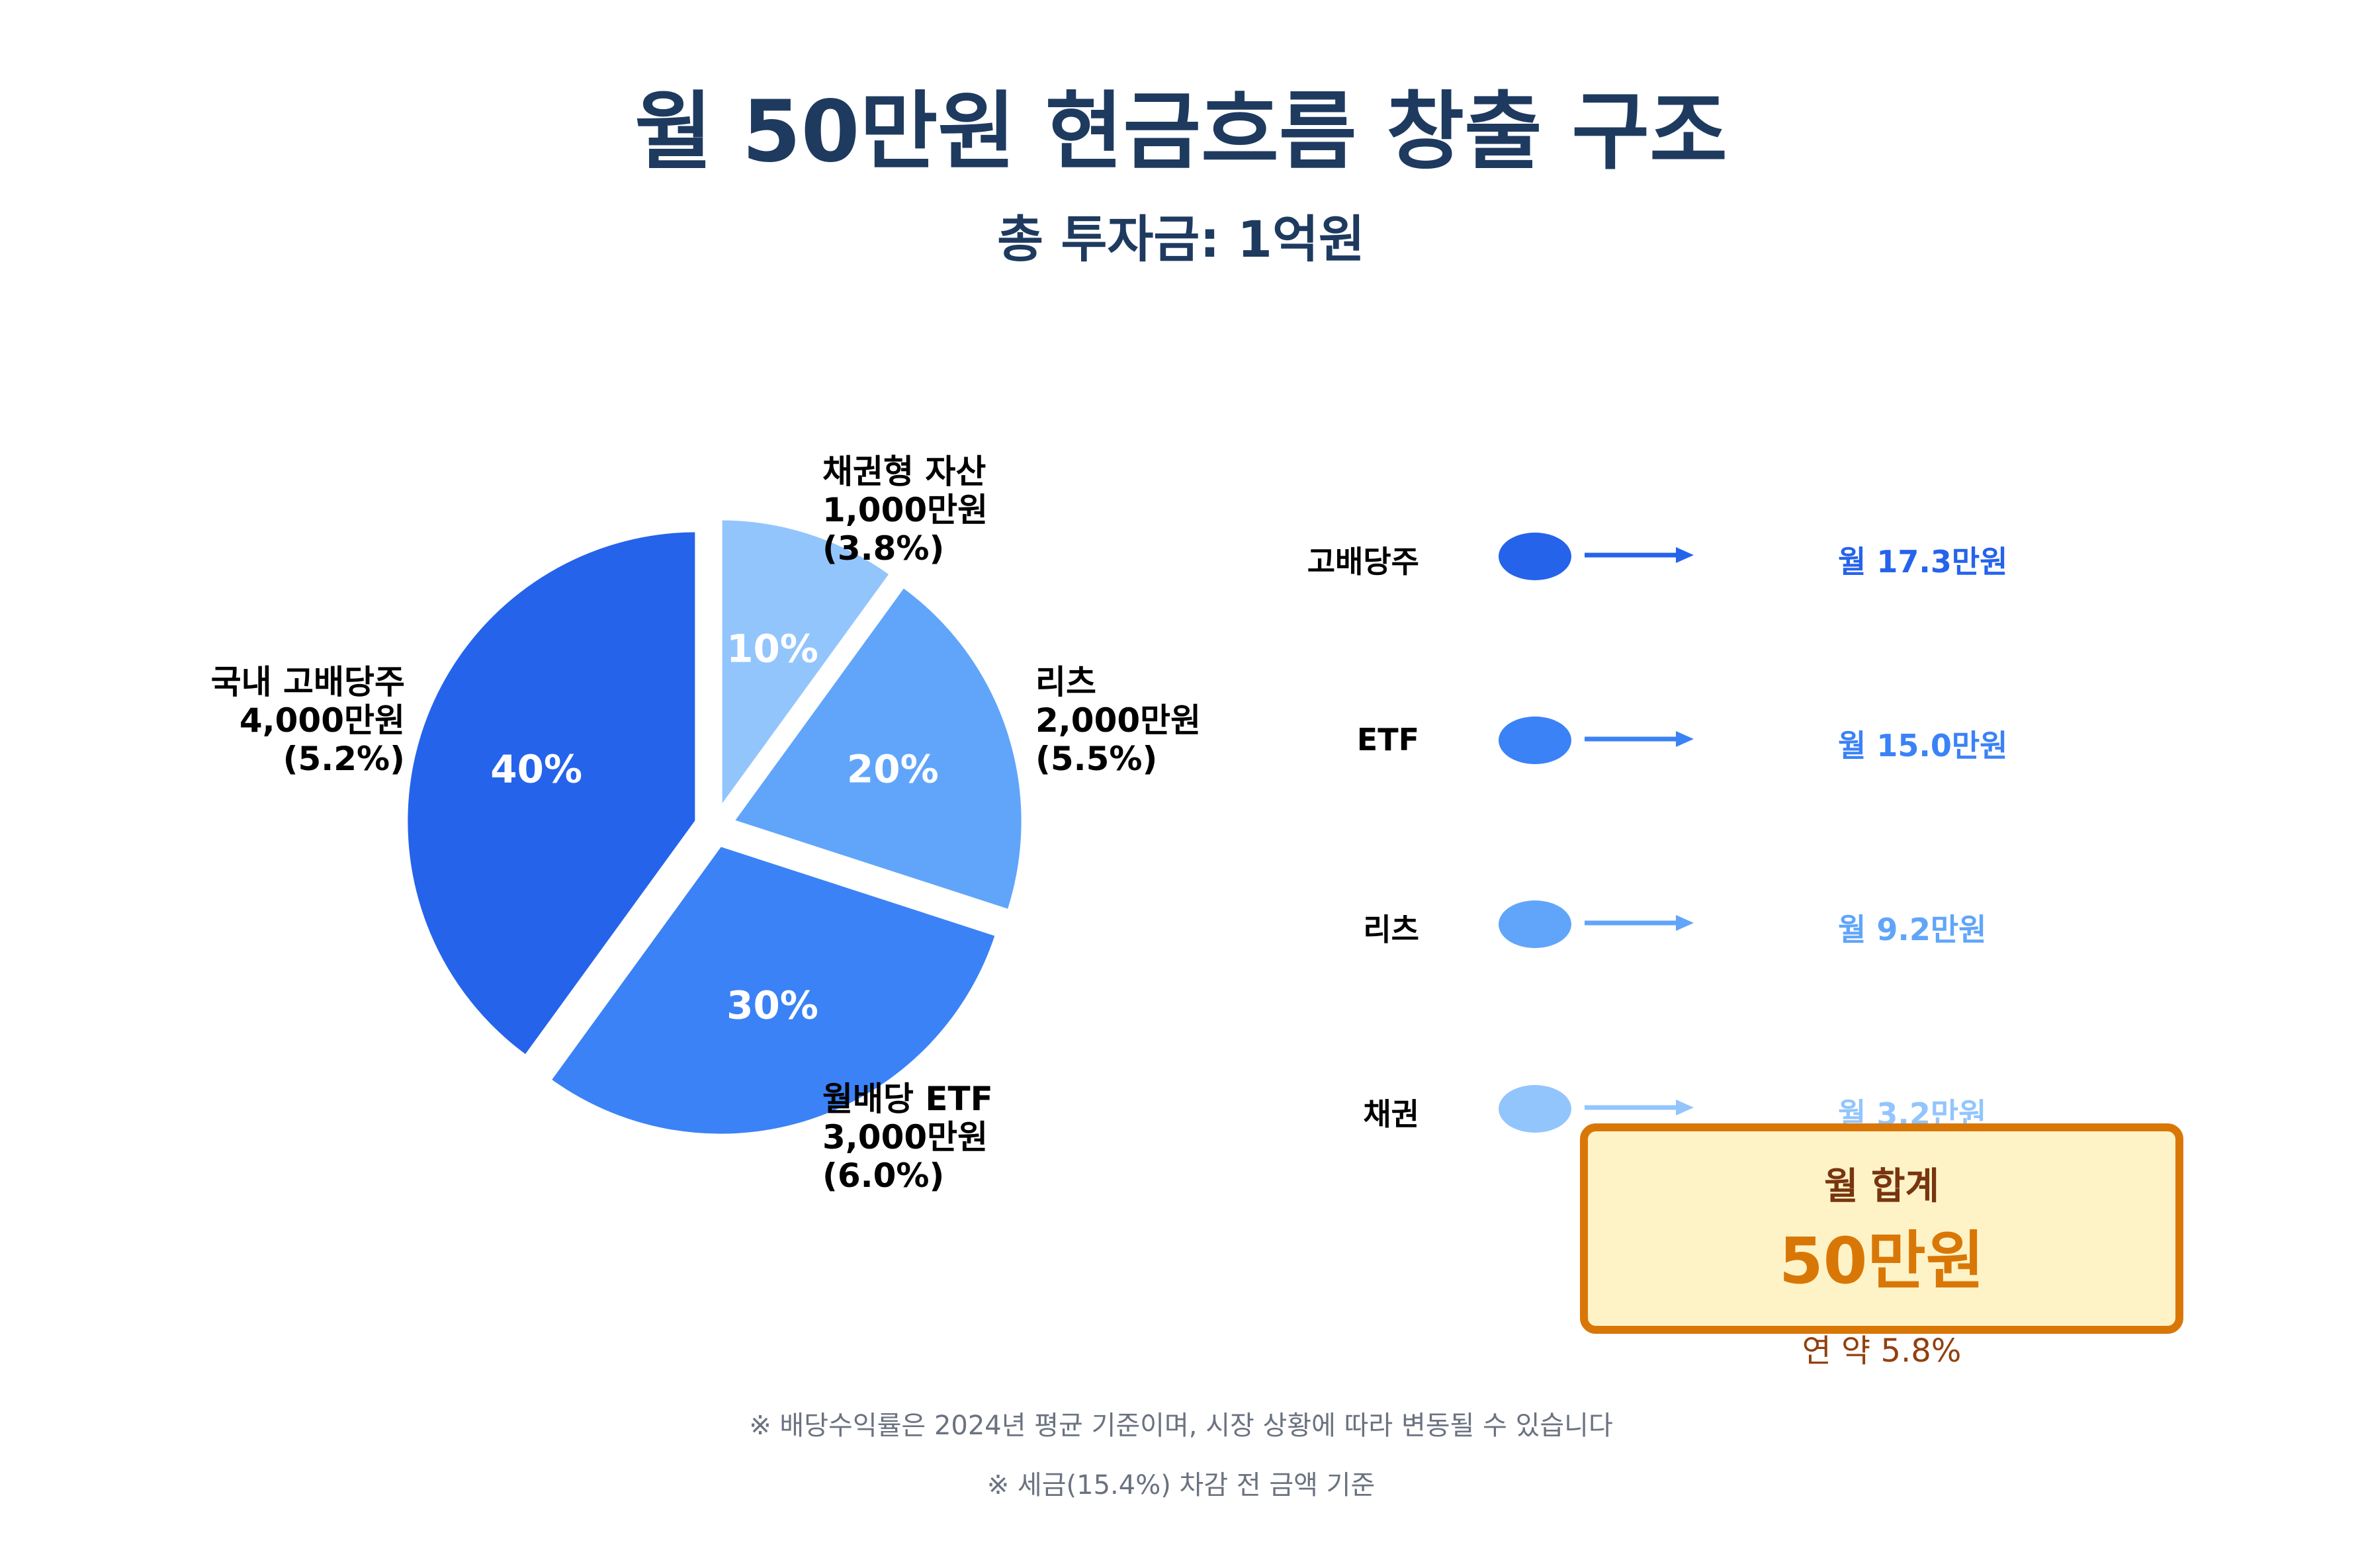 The width and height of the screenshot is (2362, 1568). Describe the element at coordinates (1181, 556) in the screenshot. I see `cashflow-row: 고배당주 월 17.3만원` at that location.